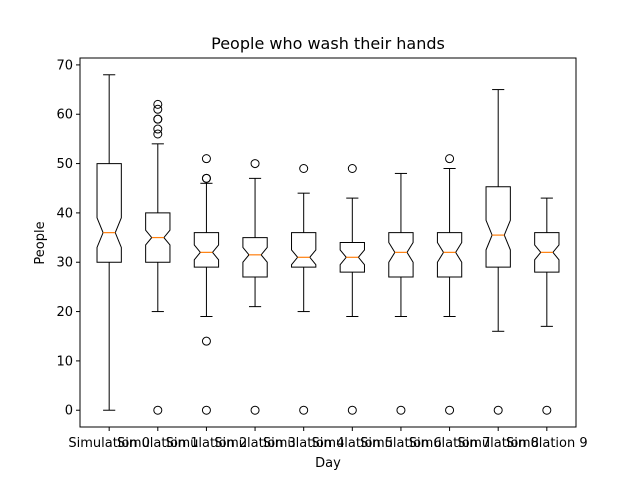 This screenshot has width=640, height=480. I want to click on y-tick-label: 40, so click(64, 213).